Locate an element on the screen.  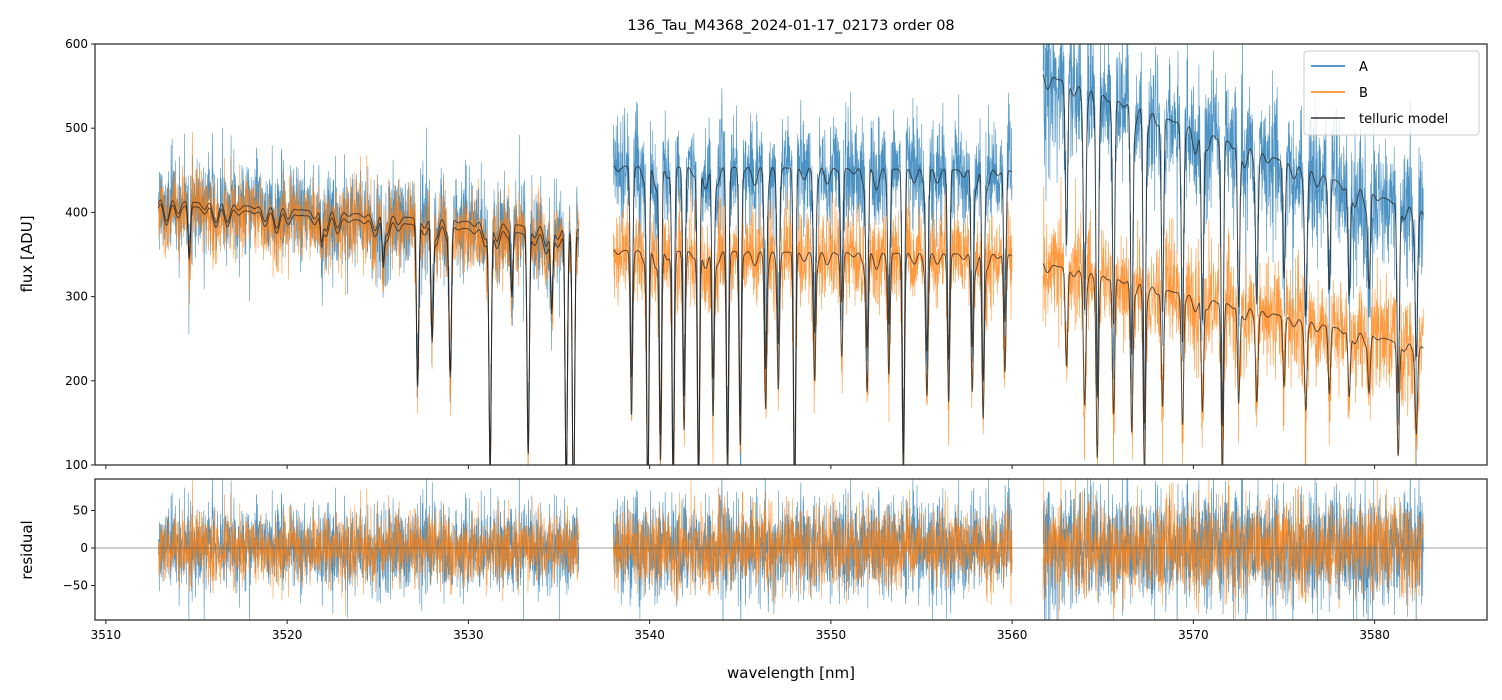
series-b-flux-line is located at coordinates (1233, 321).